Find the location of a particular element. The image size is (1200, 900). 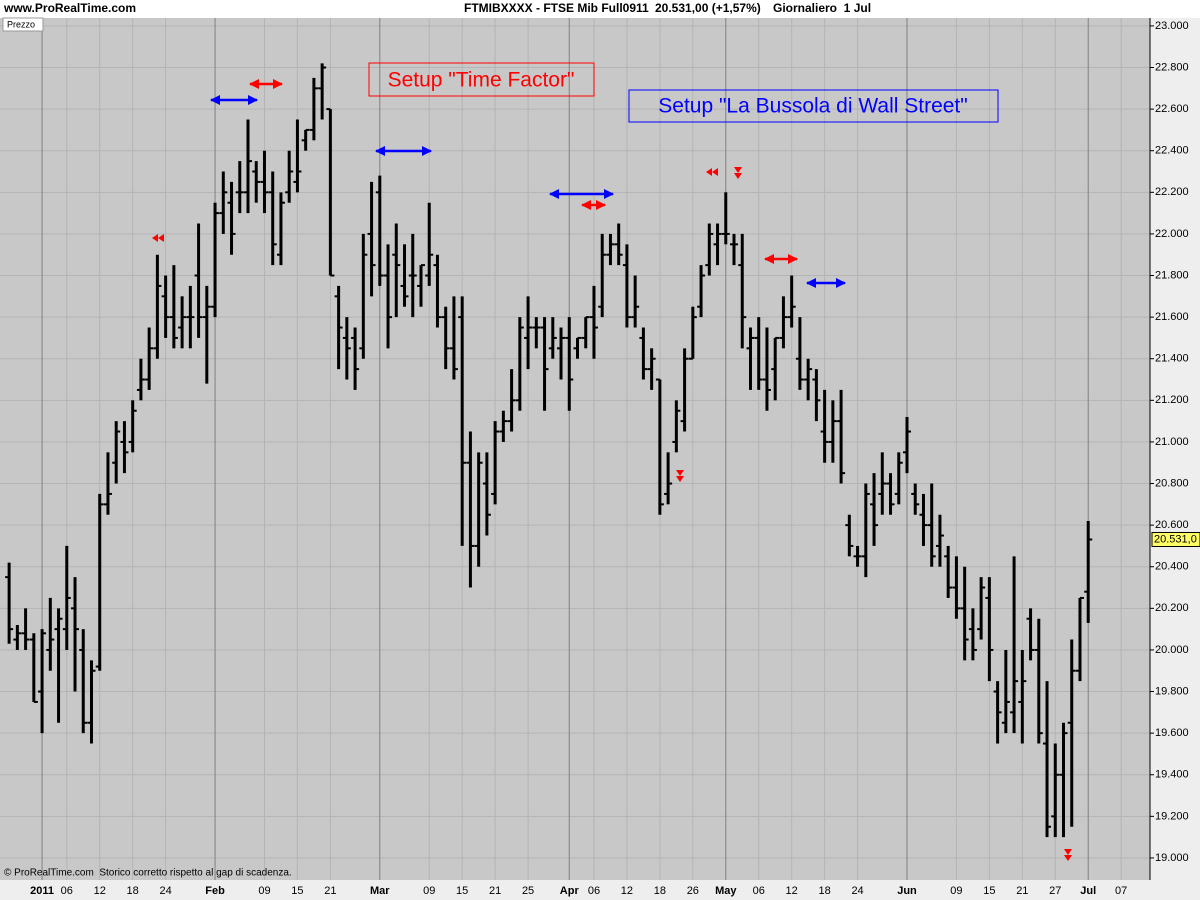

x-tick-label: Mar is located at coordinates (380, 891).